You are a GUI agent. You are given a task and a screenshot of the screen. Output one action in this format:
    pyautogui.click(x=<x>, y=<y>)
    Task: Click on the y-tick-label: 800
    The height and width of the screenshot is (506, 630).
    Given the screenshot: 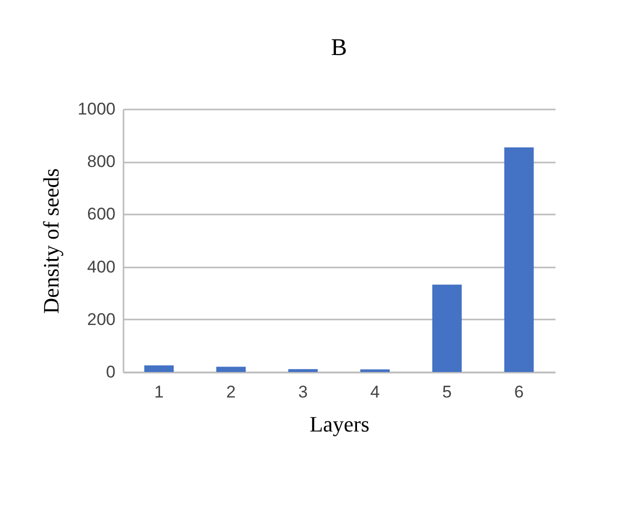 What is the action you would take?
    pyautogui.click(x=101, y=162)
    